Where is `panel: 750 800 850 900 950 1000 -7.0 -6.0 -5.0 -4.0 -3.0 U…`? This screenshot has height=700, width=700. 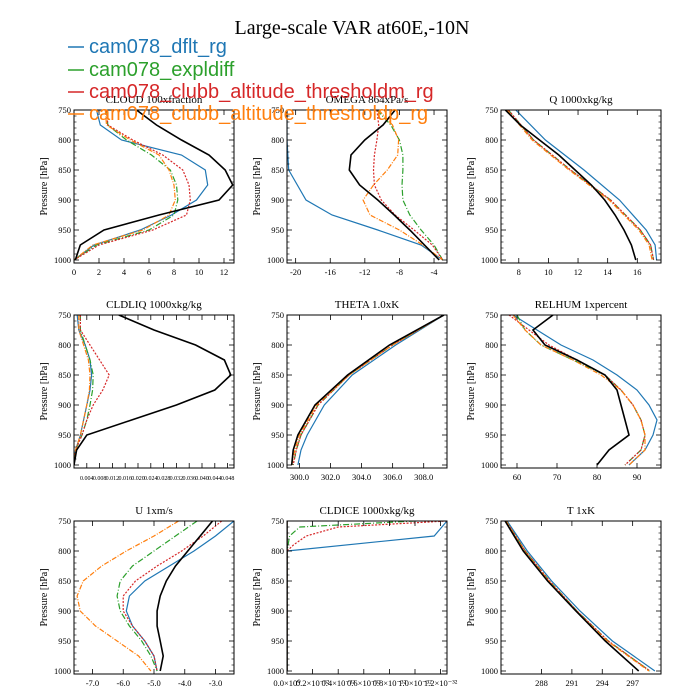
panel: 750 800 850 900 950 1000 -7.0 -6.0 -5.0 -4.0 -3.0 U… is located at coordinates (137, 596).